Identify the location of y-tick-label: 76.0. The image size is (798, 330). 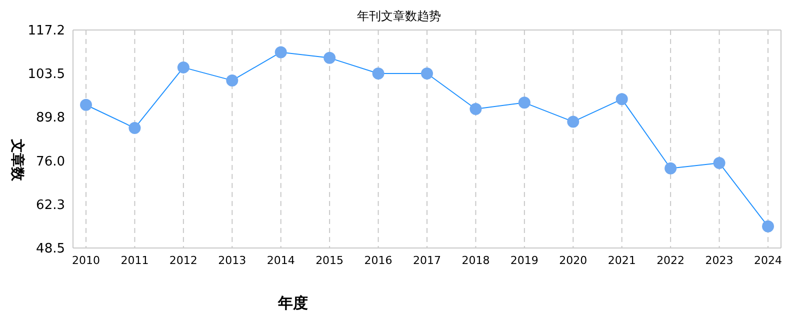
(50, 162).